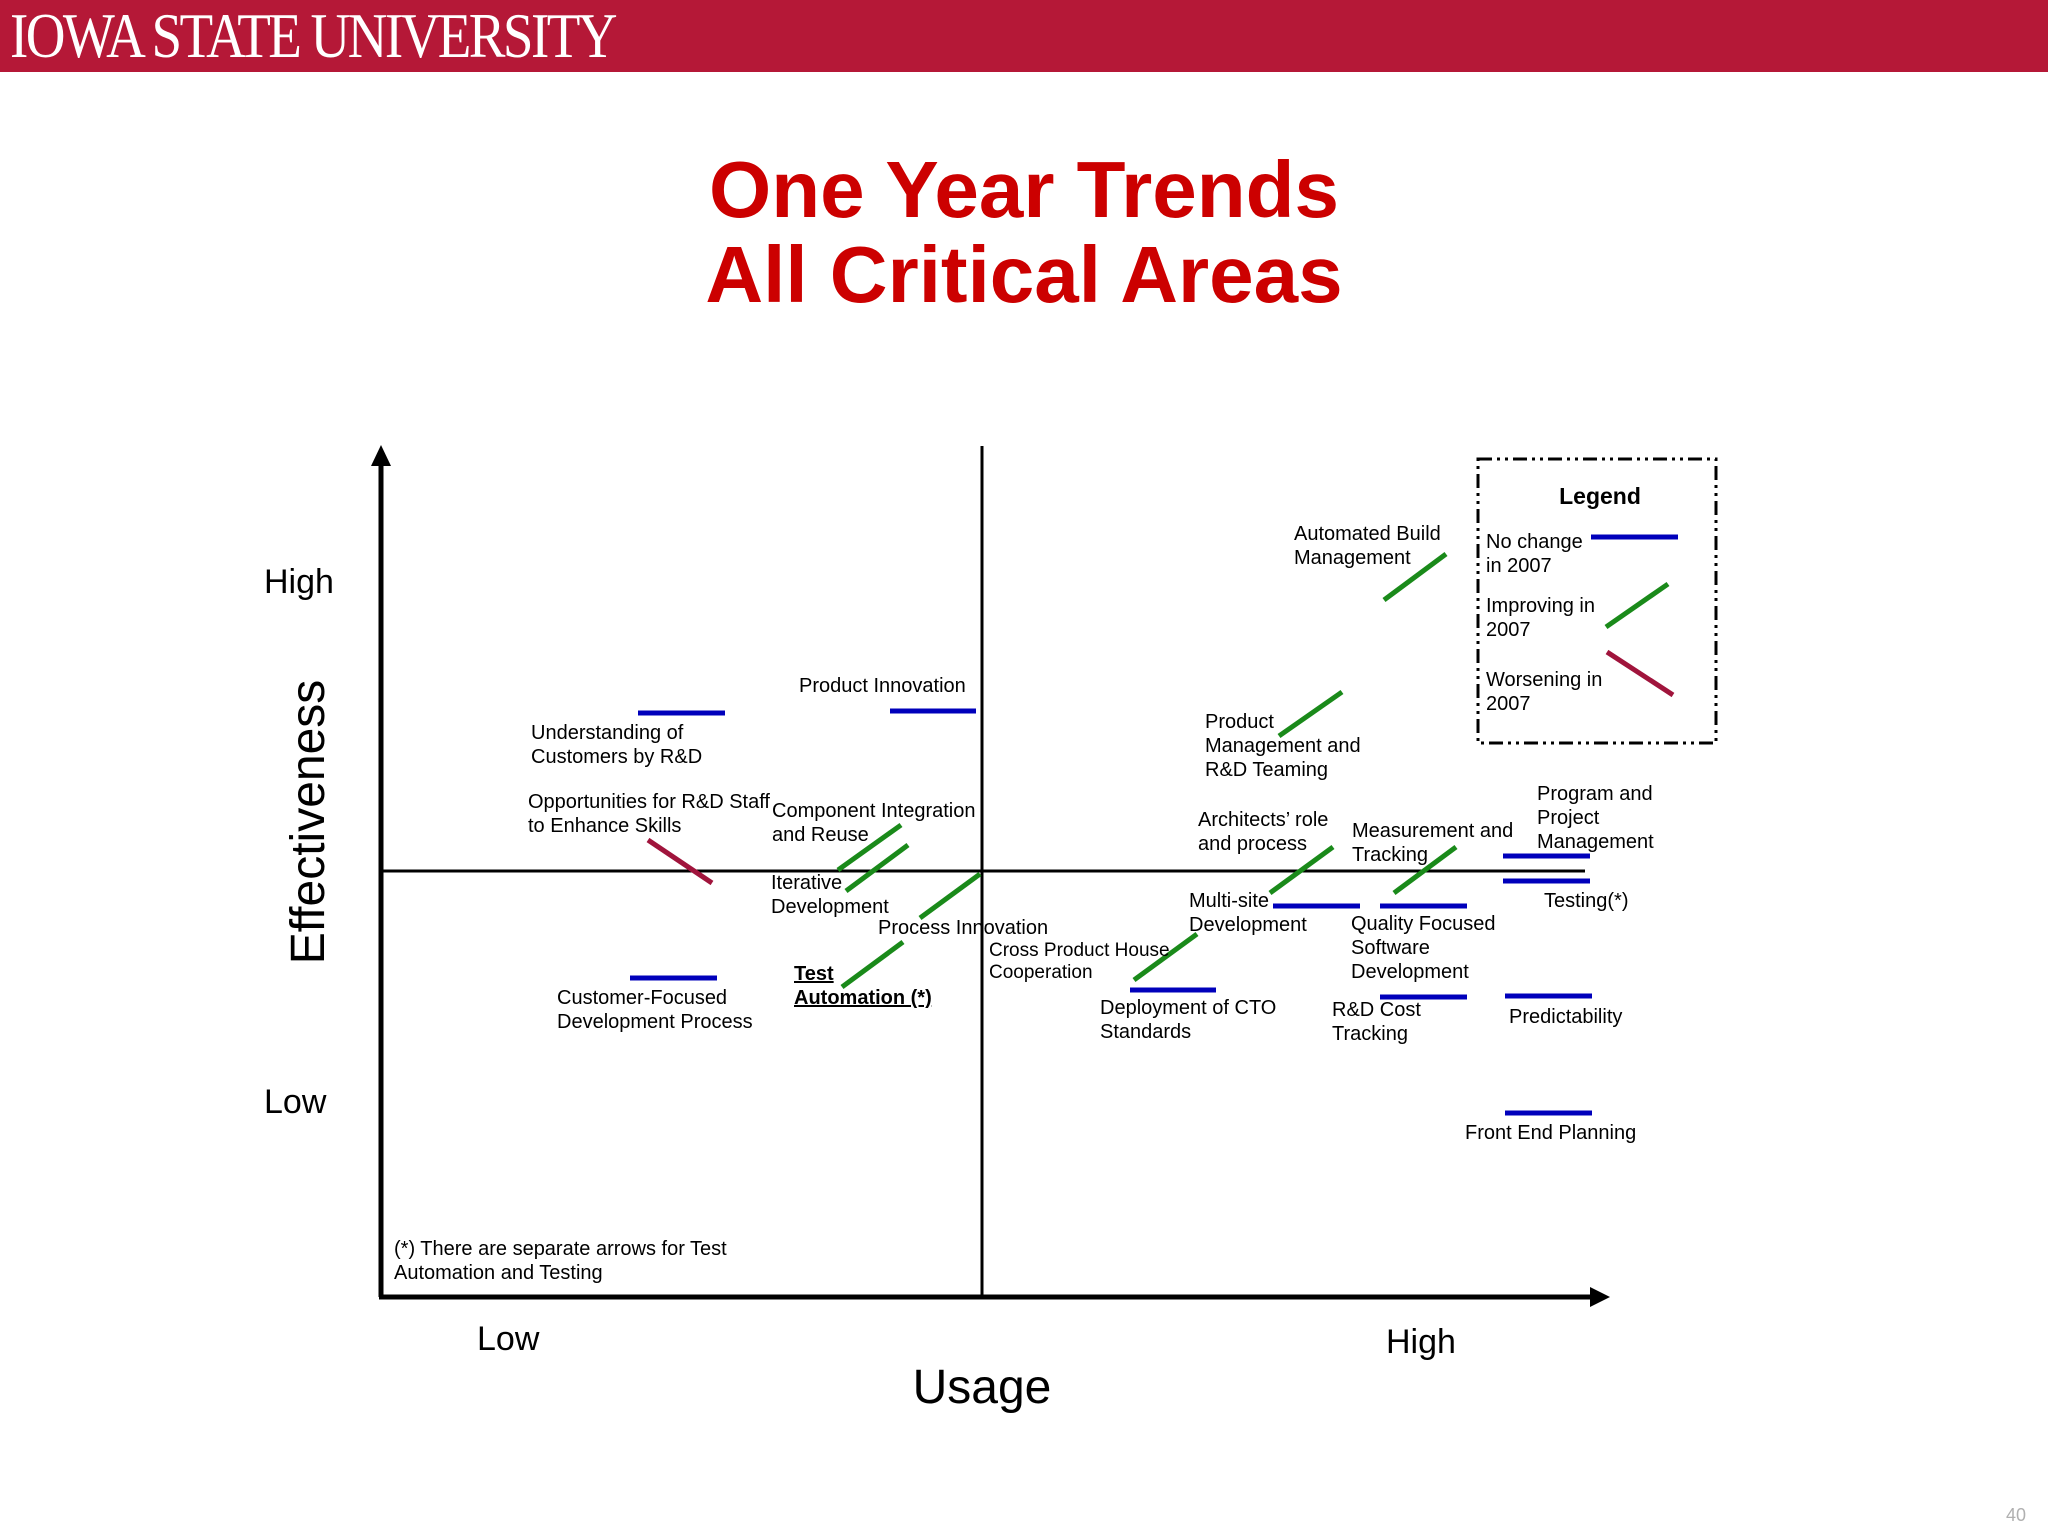  Describe the element at coordinates (1301, 870) in the screenshot. I see `trend-marker-architects-role-and-process` at that location.